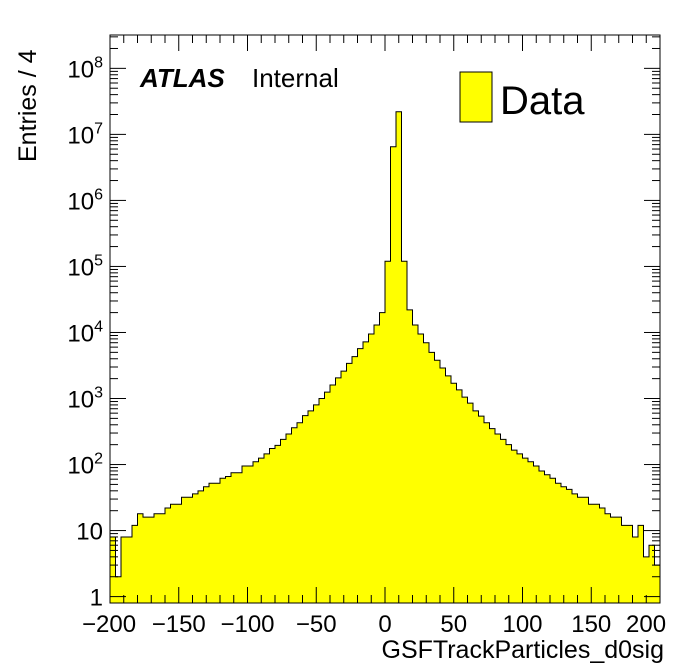 The image size is (696, 672). What do you see at coordinates (182, 78) in the screenshot?
I see `atlas-label: ATLAS` at bounding box center [182, 78].